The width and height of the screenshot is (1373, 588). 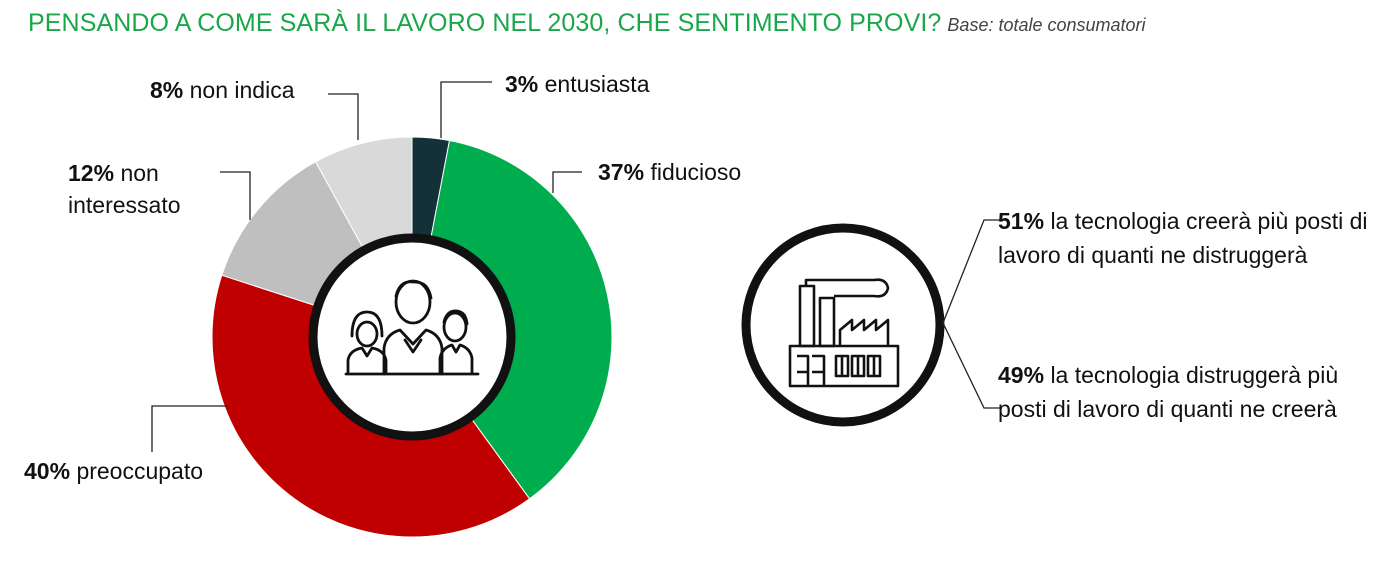 What do you see at coordinates (1021, 375) in the screenshot?
I see `statement-pct: 49%` at bounding box center [1021, 375].